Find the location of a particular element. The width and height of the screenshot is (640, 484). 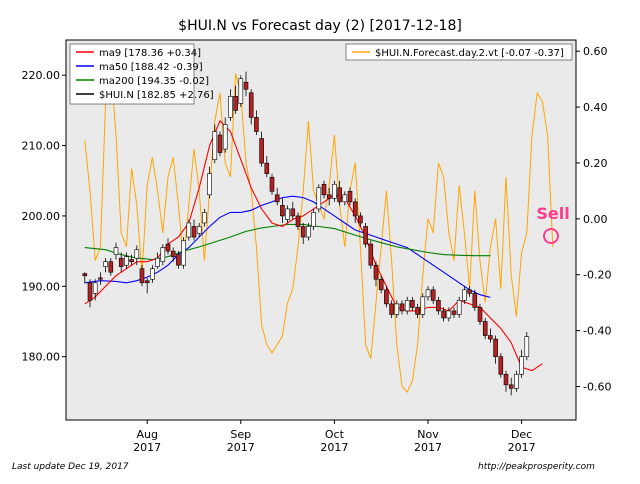

y-right-tick-label: 0.00 is located at coordinates (595, 219).